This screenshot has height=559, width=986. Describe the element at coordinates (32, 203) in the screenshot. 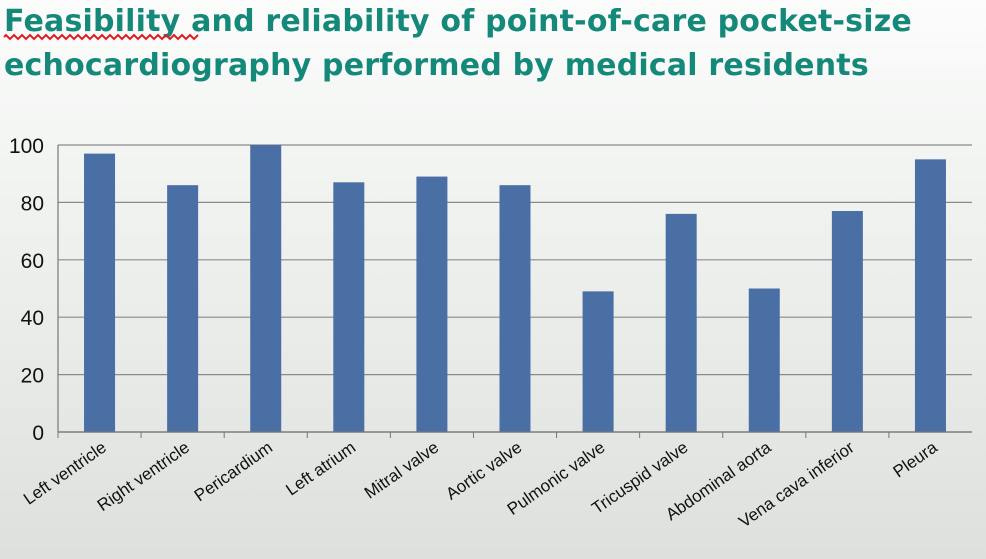

I see `y-tick-label: 80` at that location.